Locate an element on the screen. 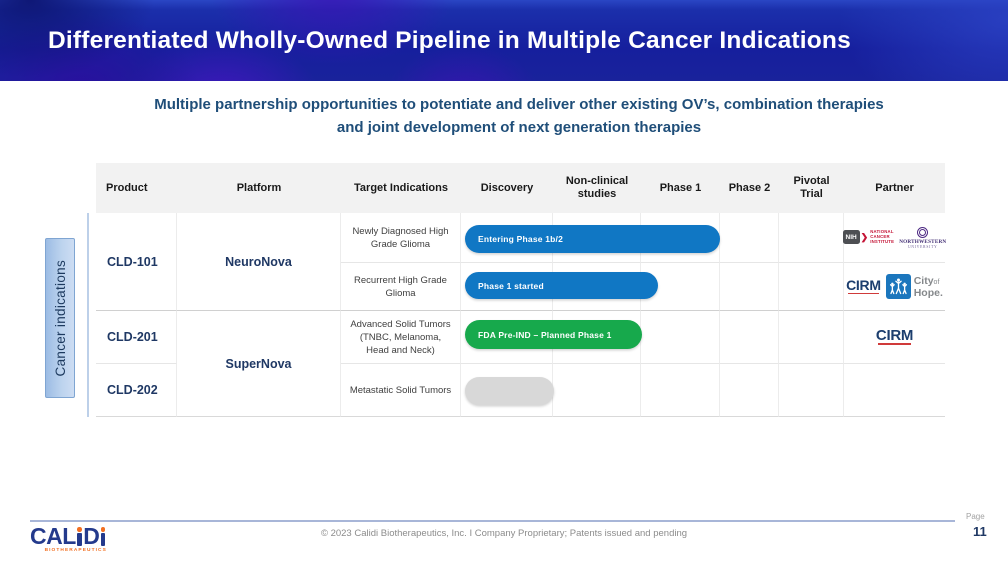 This screenshot has height=567, width=1008. header-phase-1: Phase 1 is located at coordinates (680, 188).